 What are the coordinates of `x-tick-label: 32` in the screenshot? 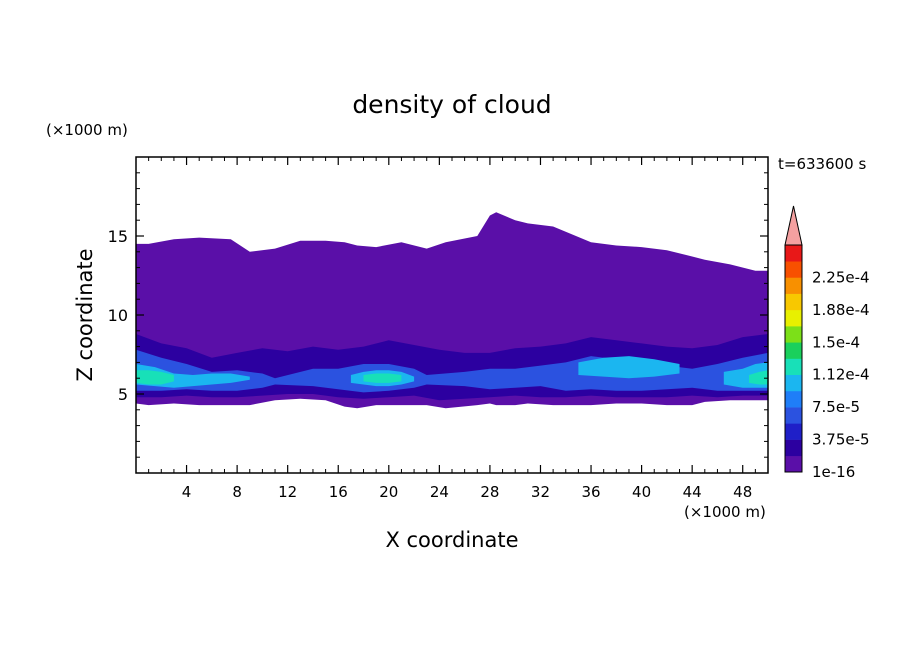 It's located at (540, 492).